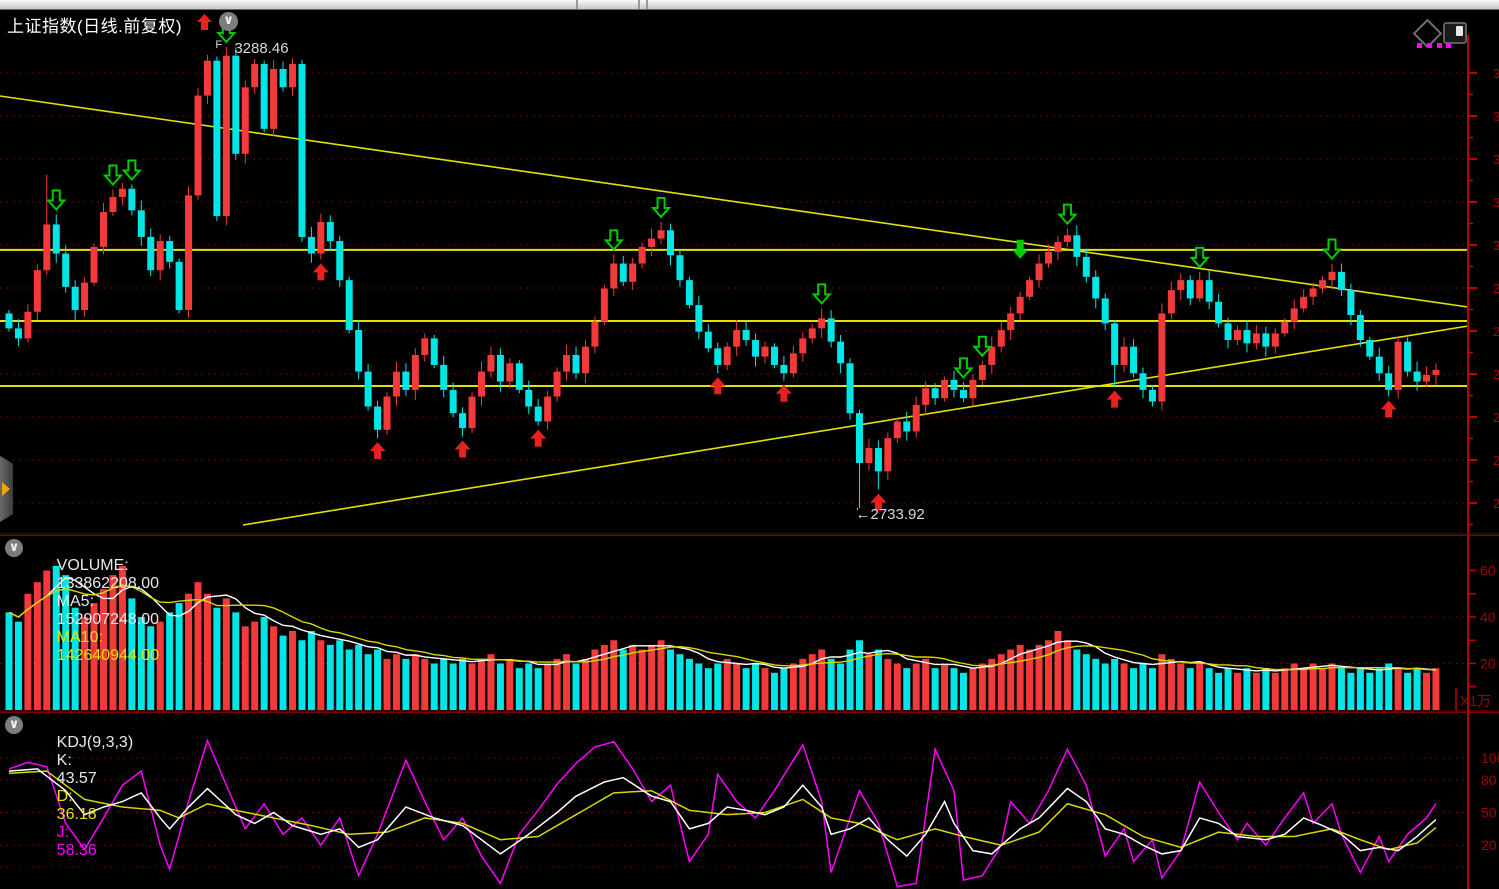 The height and width of the screenshot is (889, 1499). I want to click on volume-axis-label: 60, so click(1488, 571).